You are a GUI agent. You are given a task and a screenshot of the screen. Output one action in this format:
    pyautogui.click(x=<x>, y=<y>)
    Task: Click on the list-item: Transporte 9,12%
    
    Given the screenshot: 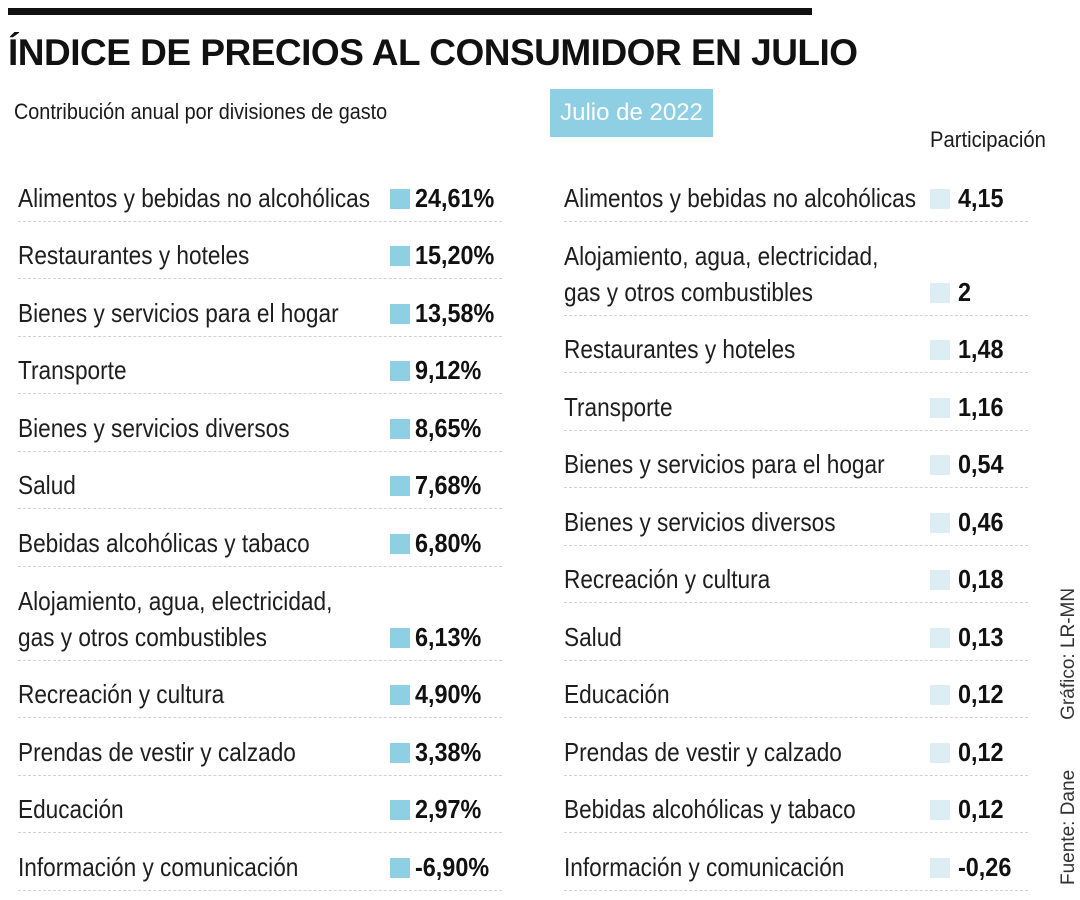 What is the action you would take?
    pyautogui.click(x=264, y=368)
    